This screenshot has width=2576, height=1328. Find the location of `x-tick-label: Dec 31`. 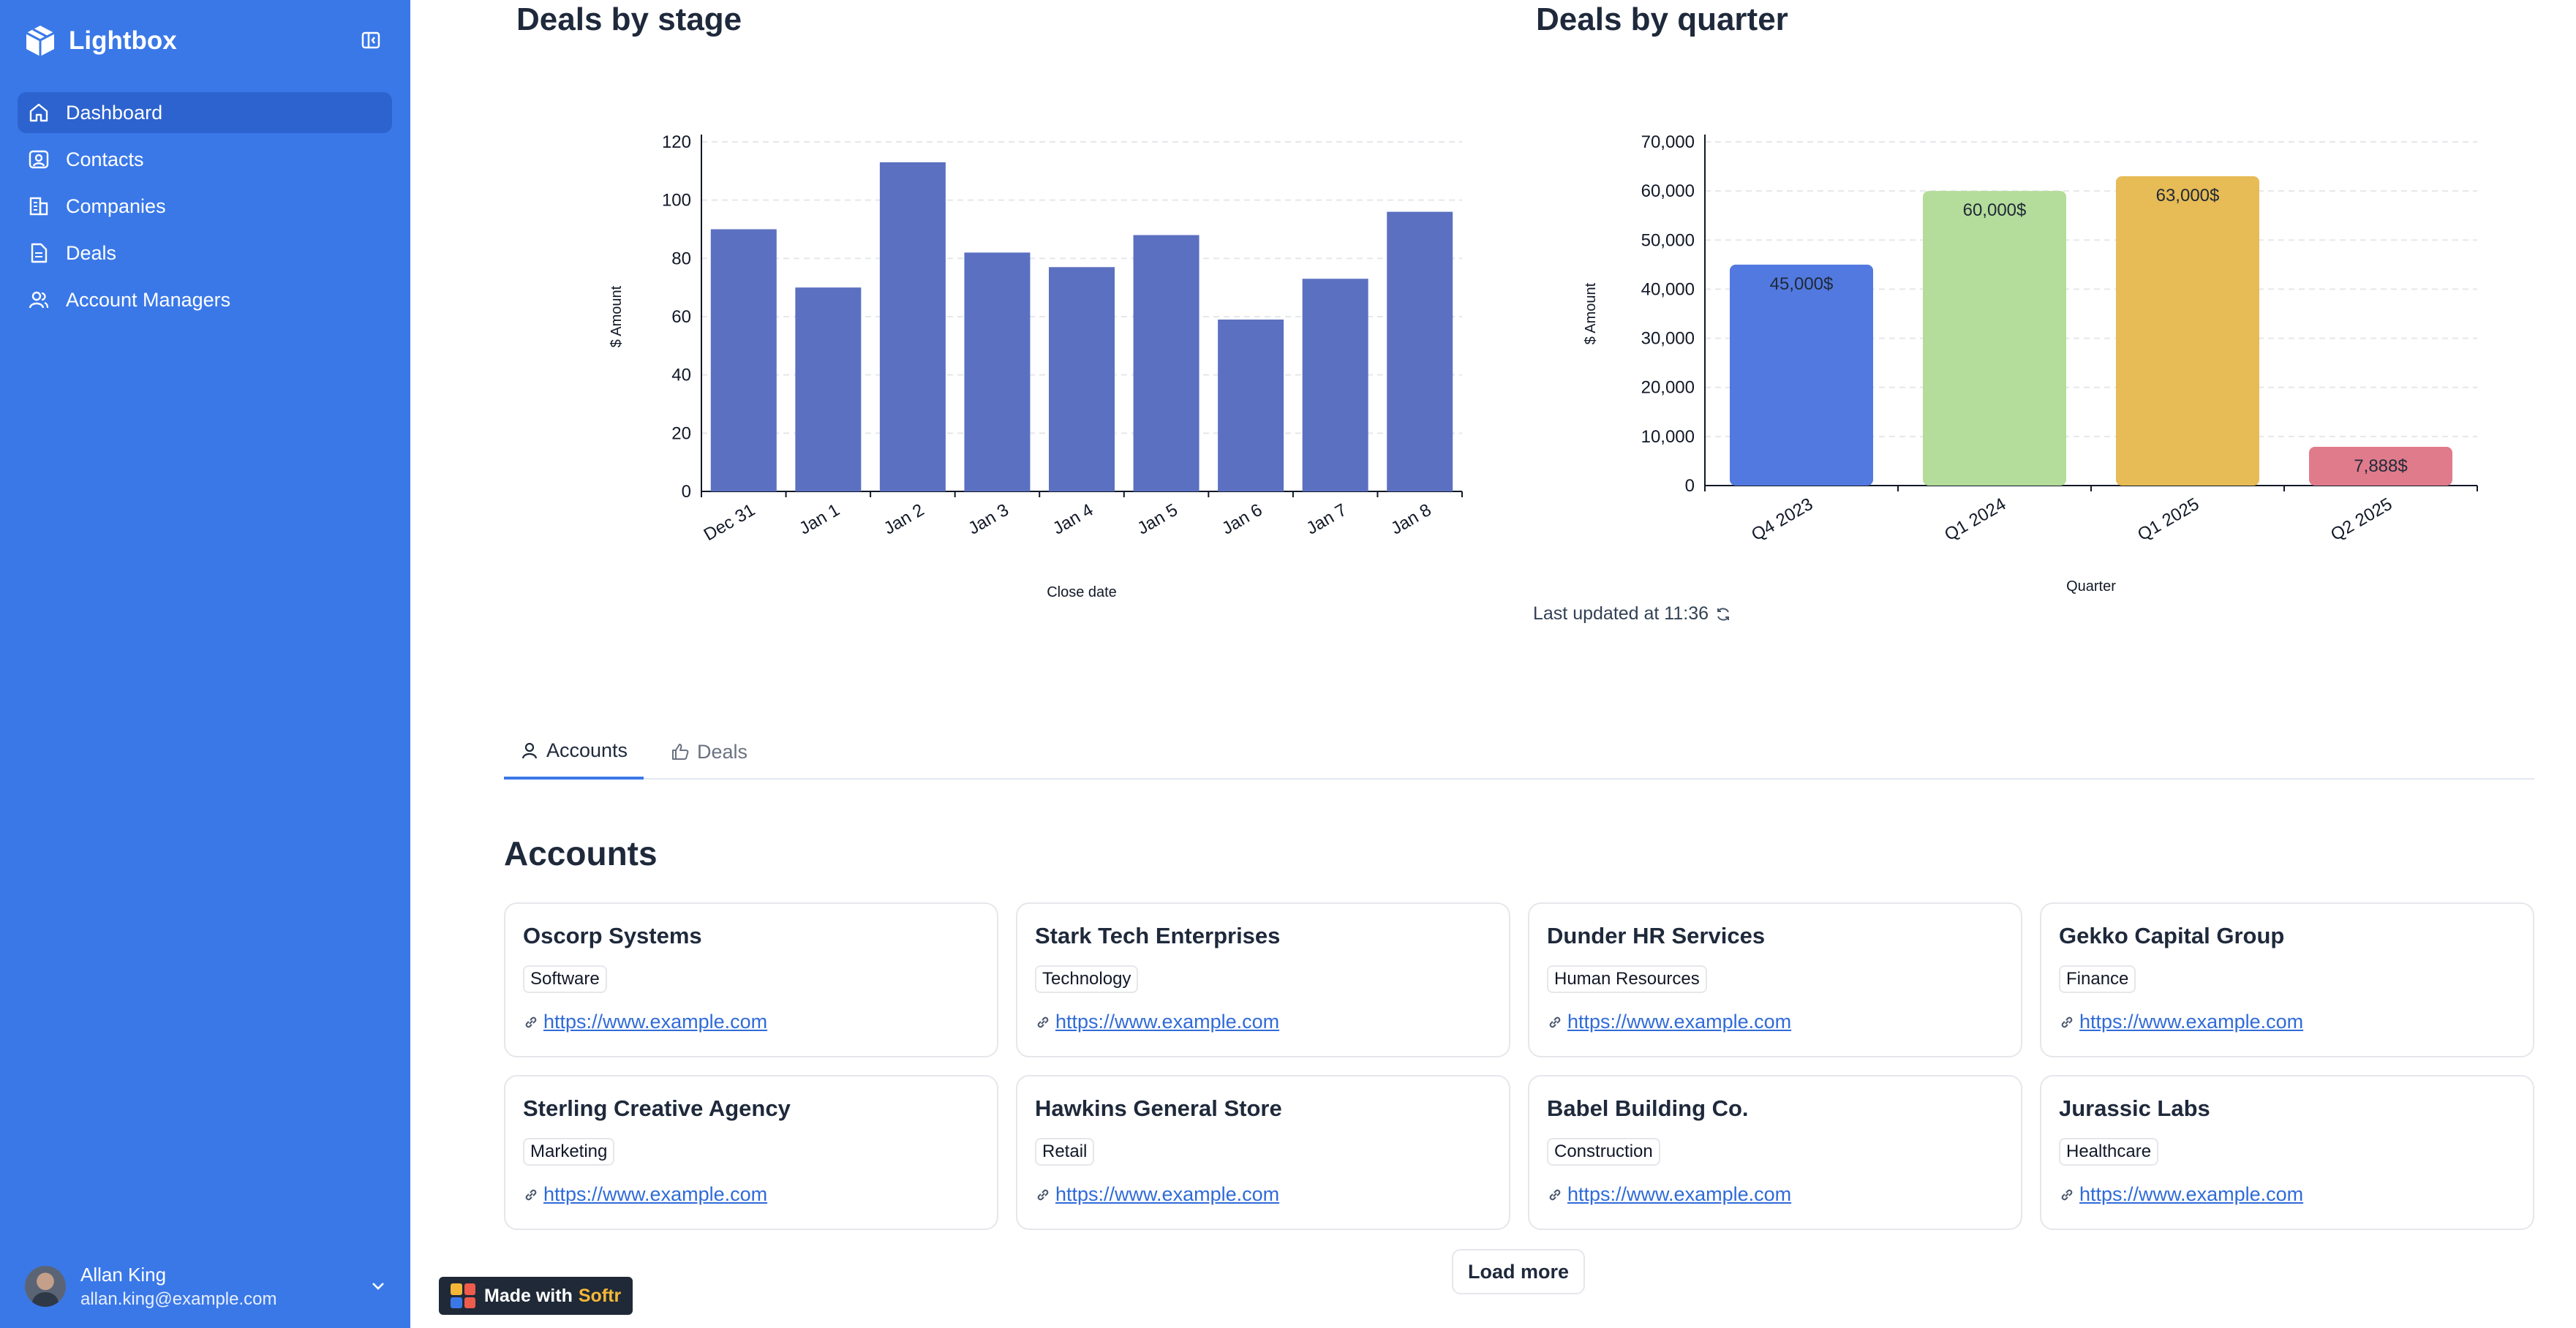

x-tick-label: Dec 31 is located at coordinates (729, 522).